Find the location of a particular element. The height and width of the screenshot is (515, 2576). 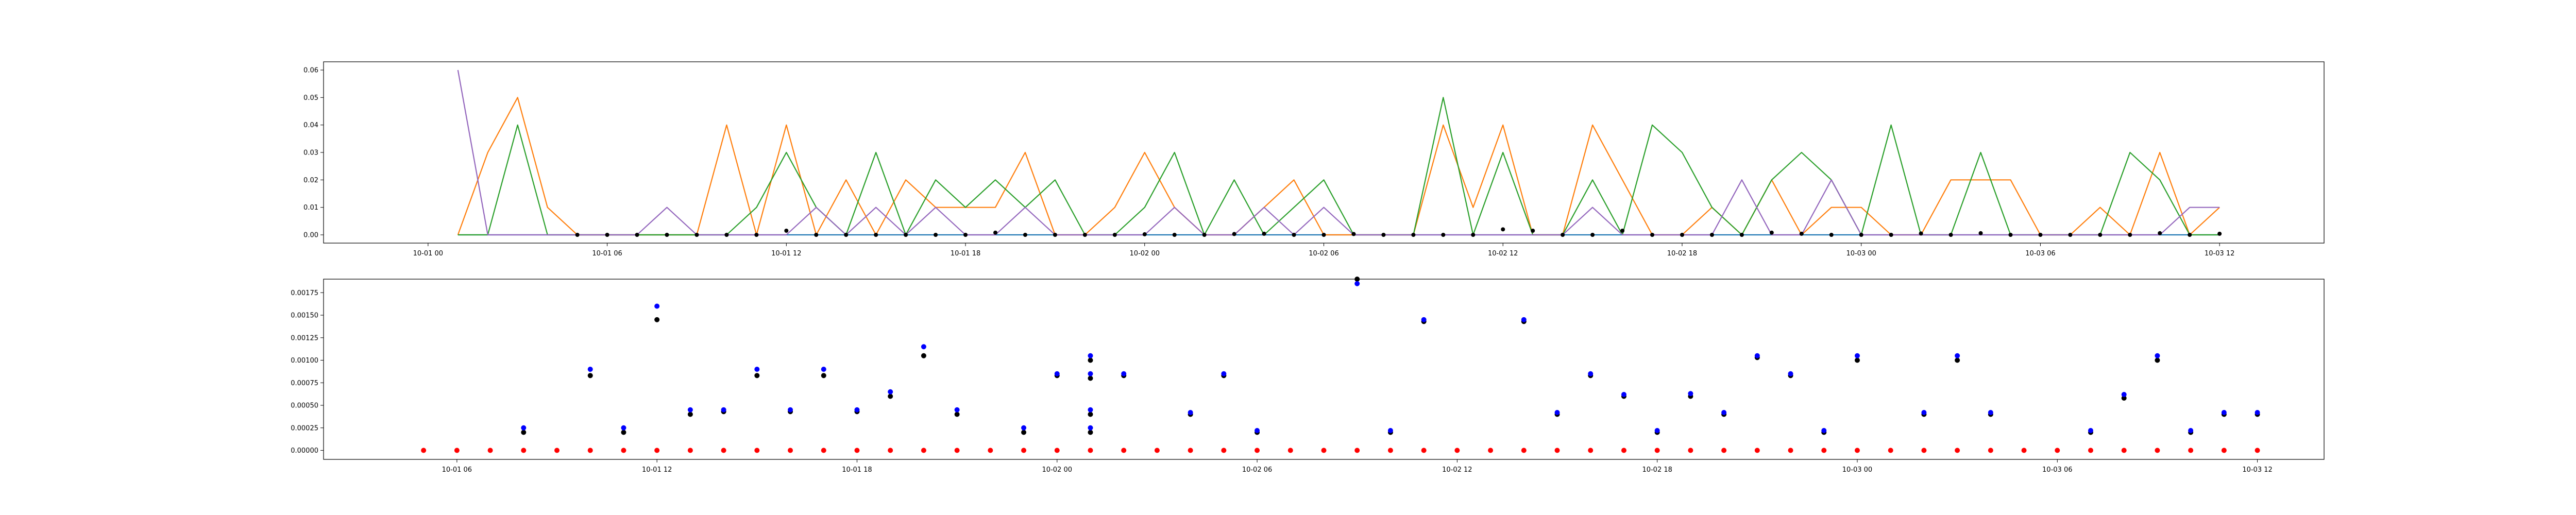

x-tick-label: 10-01 18 is located at coordinates (857, 470).